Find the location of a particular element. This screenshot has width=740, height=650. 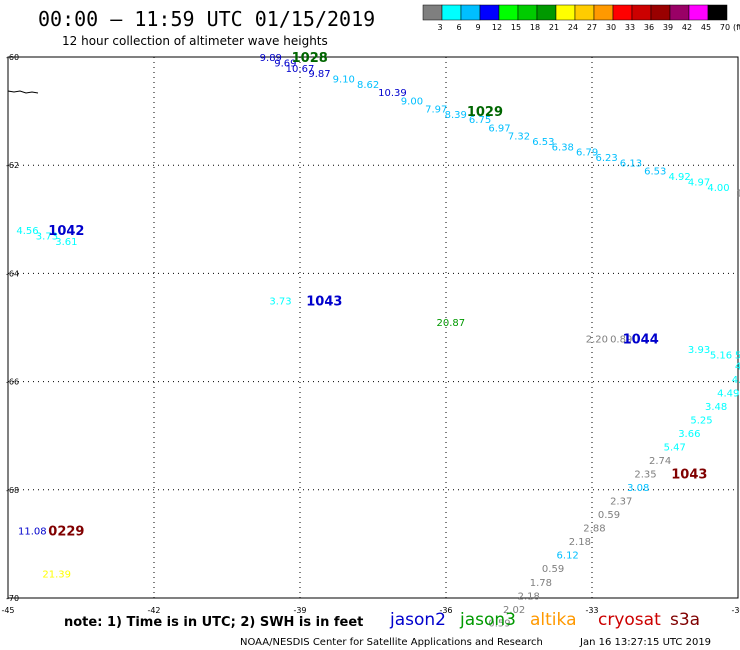

wave-height-point: 6.38 is located at coordinates (563, 147).